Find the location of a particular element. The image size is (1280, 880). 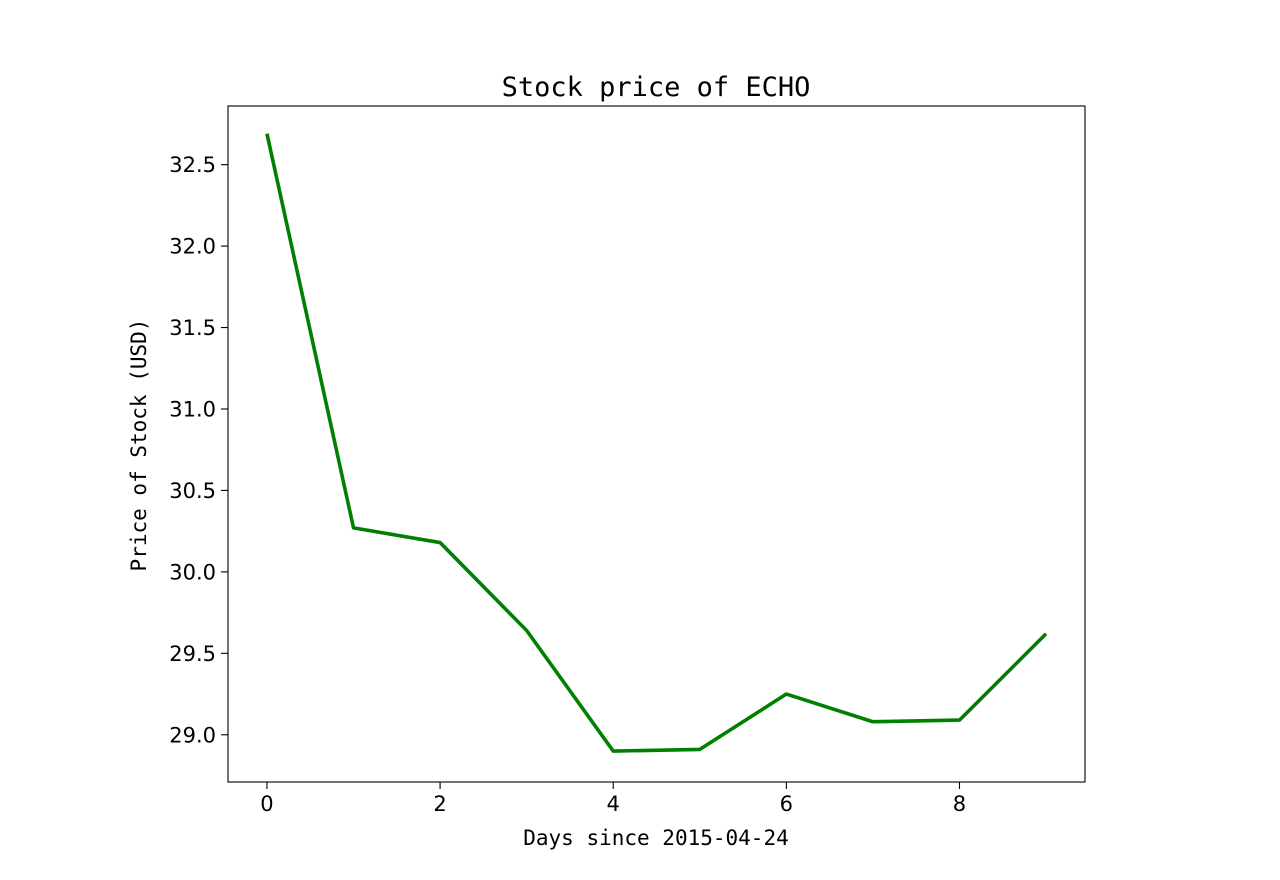

x-tick-label: 2 is located at coordinates (439, 804).